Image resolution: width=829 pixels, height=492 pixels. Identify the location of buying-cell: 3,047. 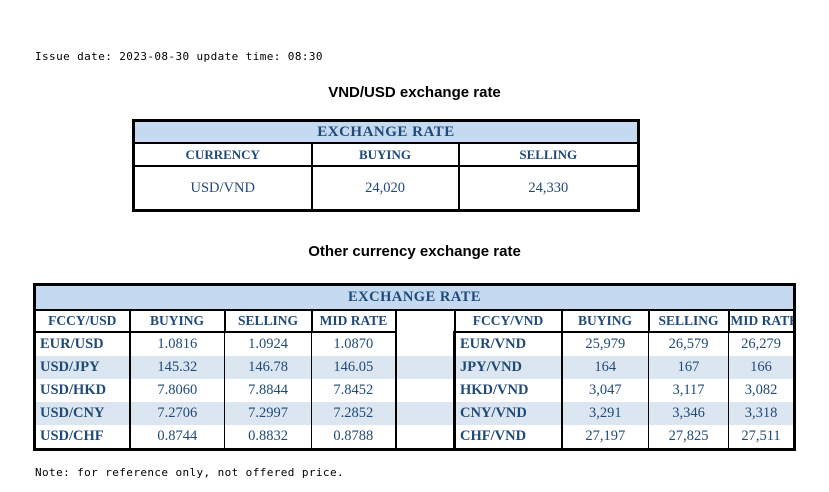
(605, 390).